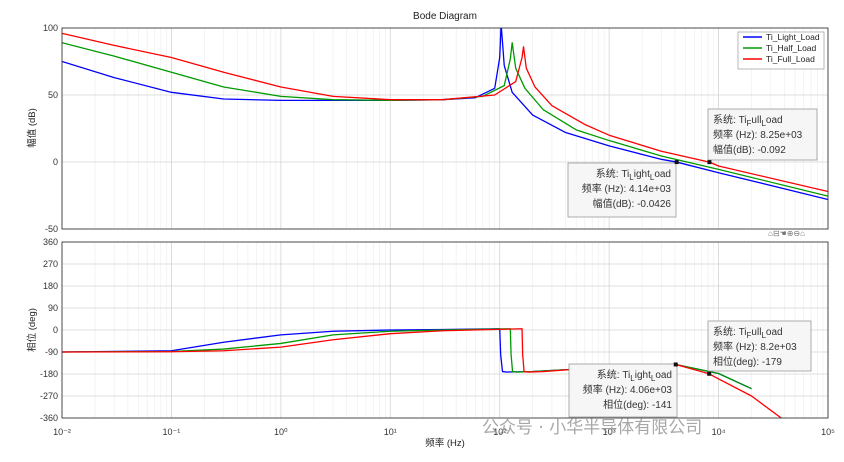 This screenshot has height=462, width=844. What do you see at coordinates (592, 428) in the screenshot?
I see `watermark-text: 公众号 · 小华半导体有限公司` at bounding box center [592, 428].